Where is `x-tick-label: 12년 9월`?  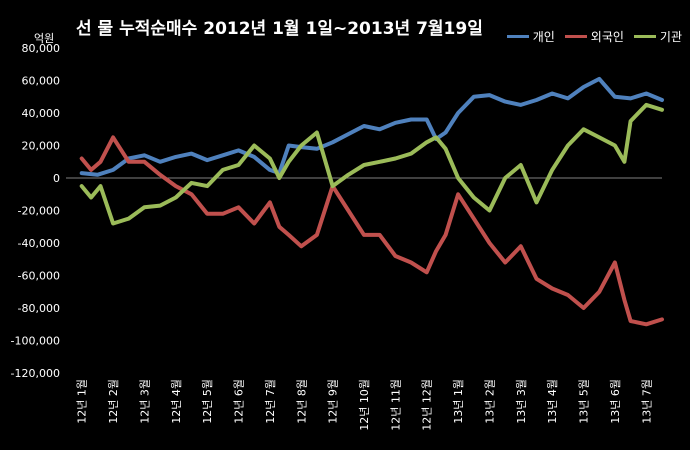
x-tick-label: 12년 9월 is located at coordinates (333, 401).